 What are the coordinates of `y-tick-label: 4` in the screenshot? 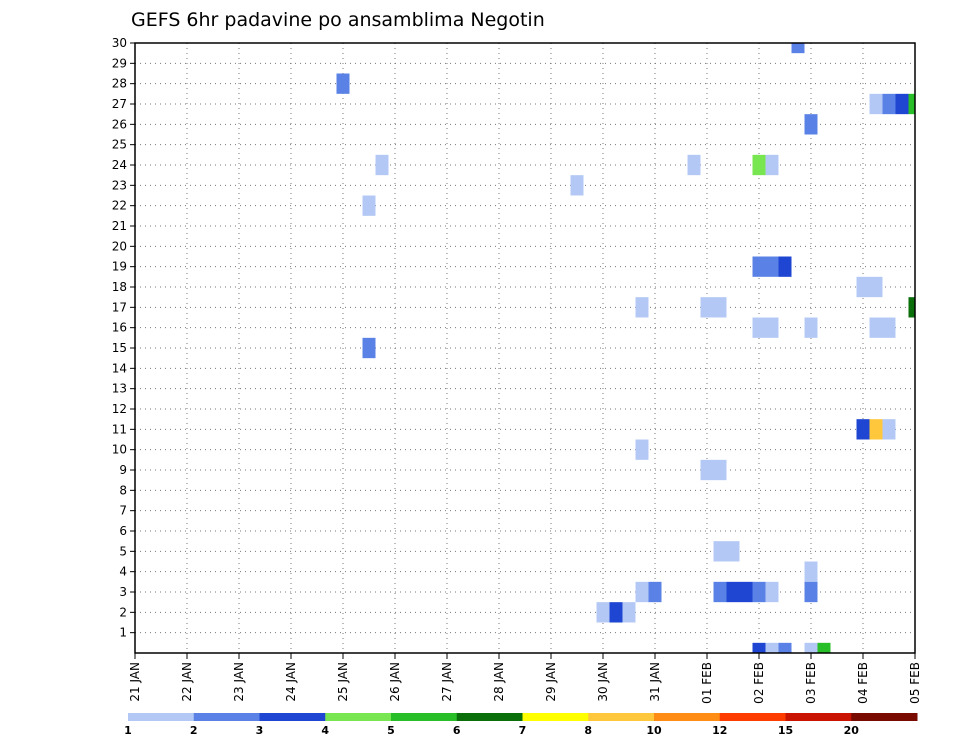 It's located at (123, 572).